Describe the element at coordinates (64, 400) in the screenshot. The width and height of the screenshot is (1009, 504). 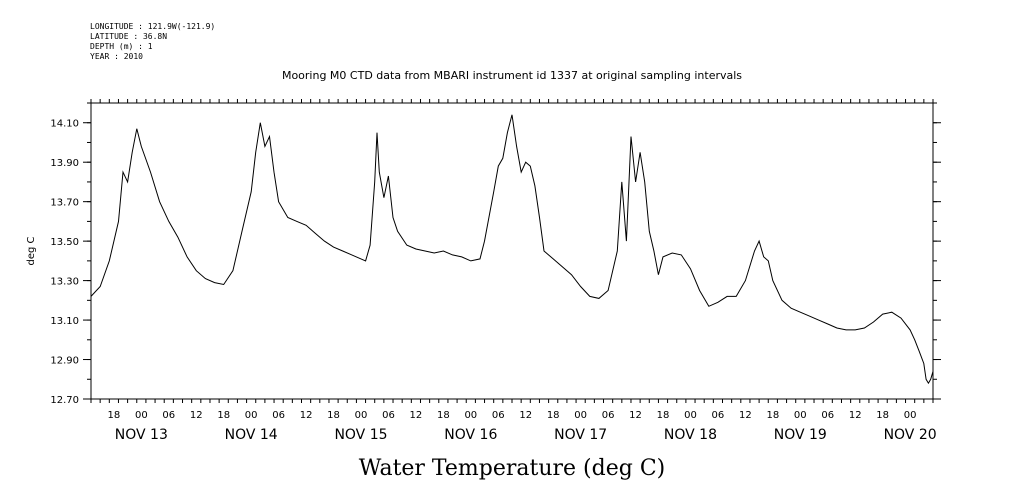
I see `y-tick-label: 12.70` at that location.